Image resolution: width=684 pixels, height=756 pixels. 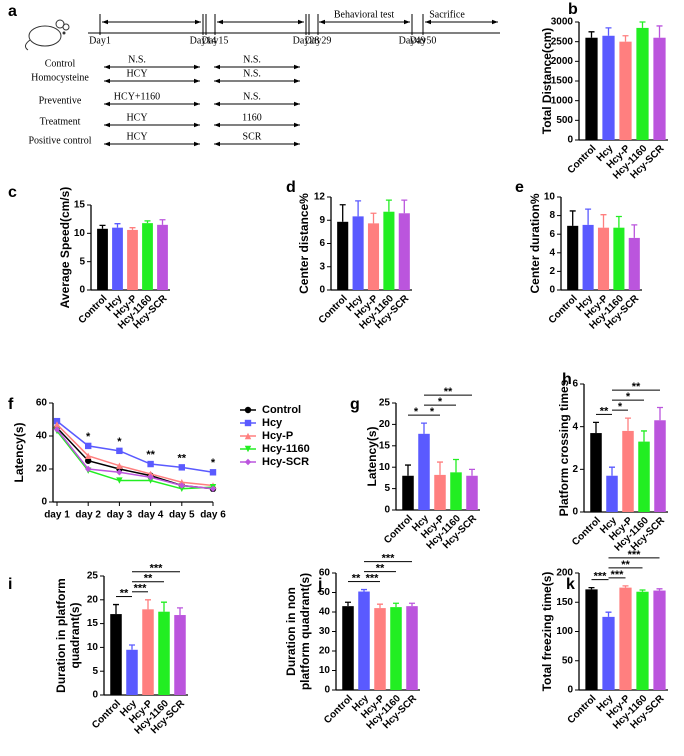 What do you see at coordinates (137, 96) in the screenshot?
I see `group-first: HCY+1160` at bounding box center [137, 96].